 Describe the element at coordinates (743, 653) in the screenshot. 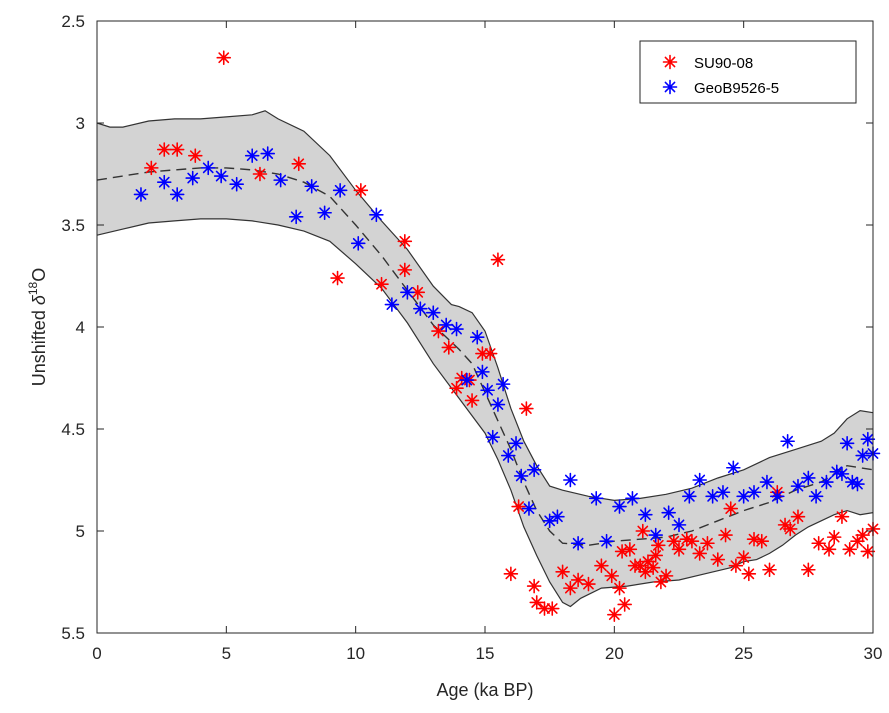

I see `x-tick-label: 25` at that location.